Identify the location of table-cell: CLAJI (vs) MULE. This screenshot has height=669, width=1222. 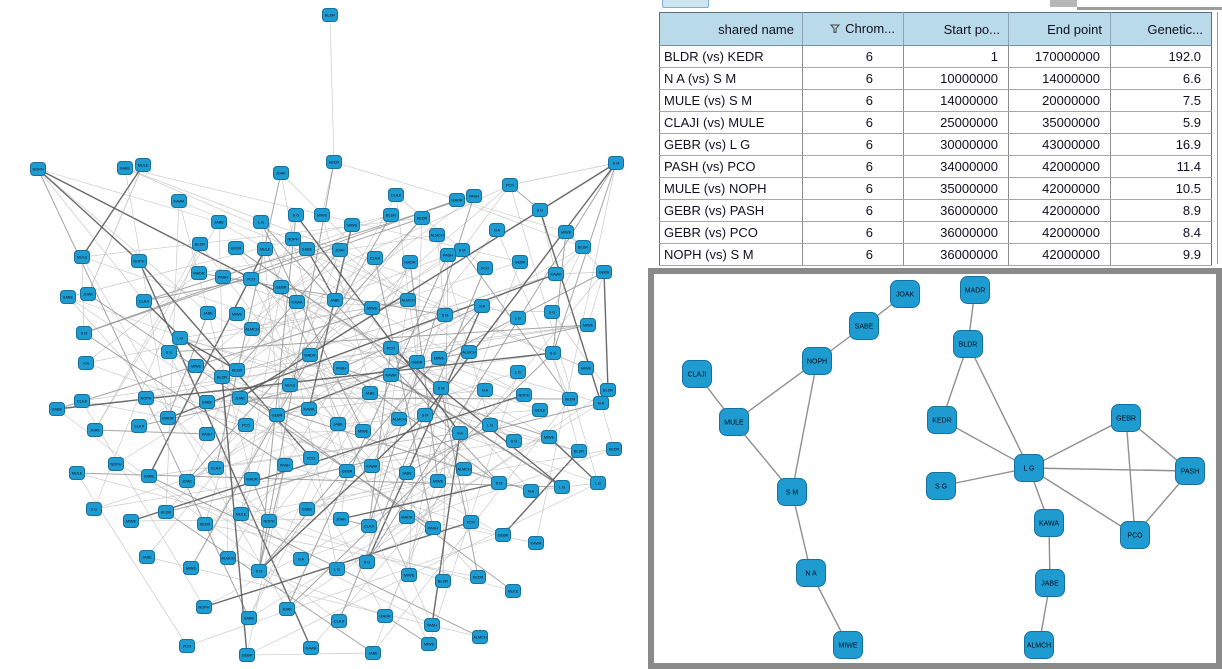
(731, 122).